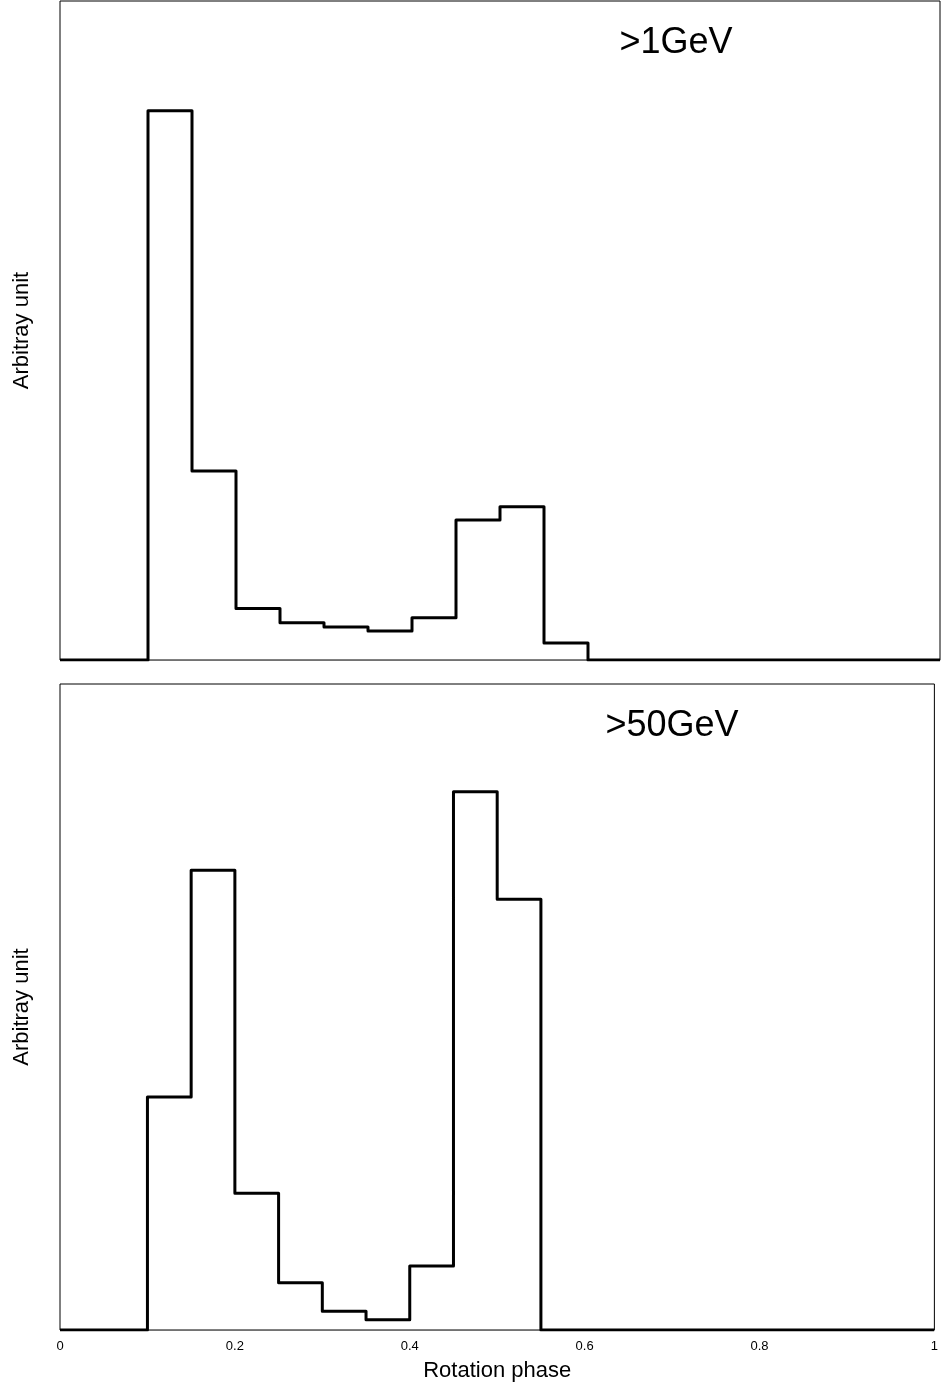  Describe the element at coordinates (672, 723) in the screenshot. I see `text: >50GeV` at that location.